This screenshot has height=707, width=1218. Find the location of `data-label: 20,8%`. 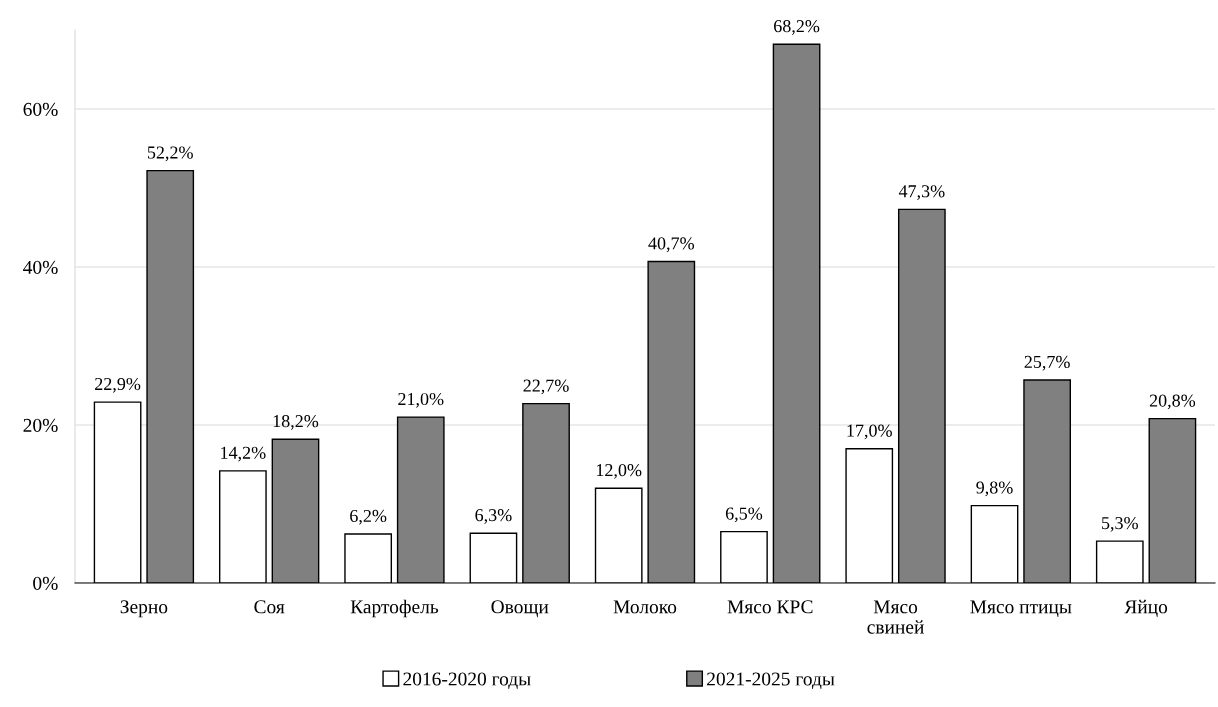

data-label: 20,8% is located at coordinates (1172, 402).